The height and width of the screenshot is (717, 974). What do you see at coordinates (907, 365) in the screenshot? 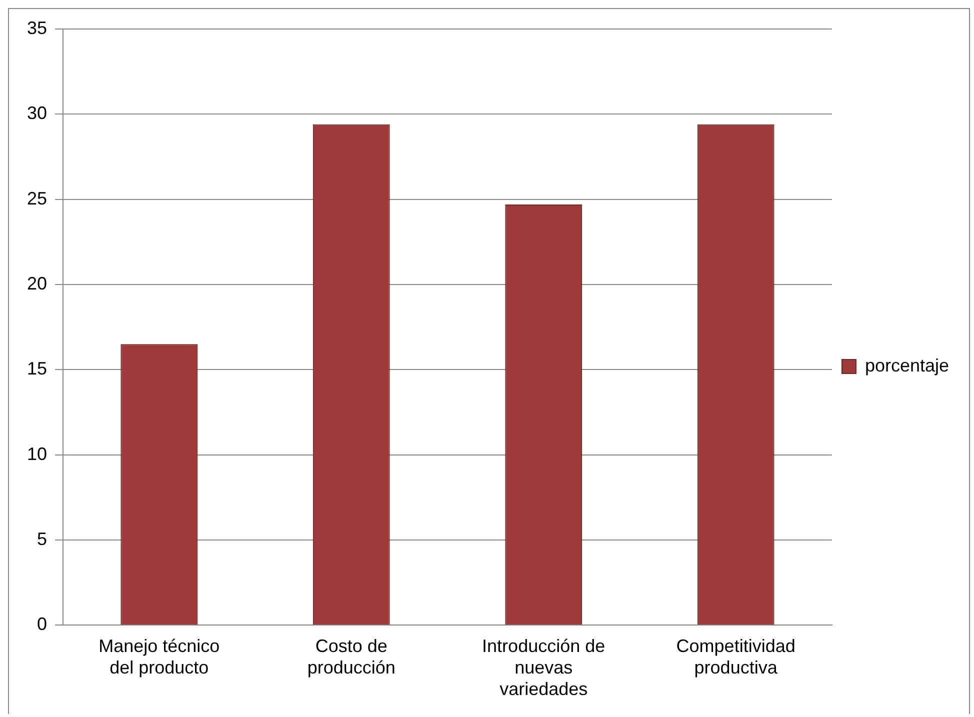
I see `legend-label: porcentaje` at bounding box center [907, 365].